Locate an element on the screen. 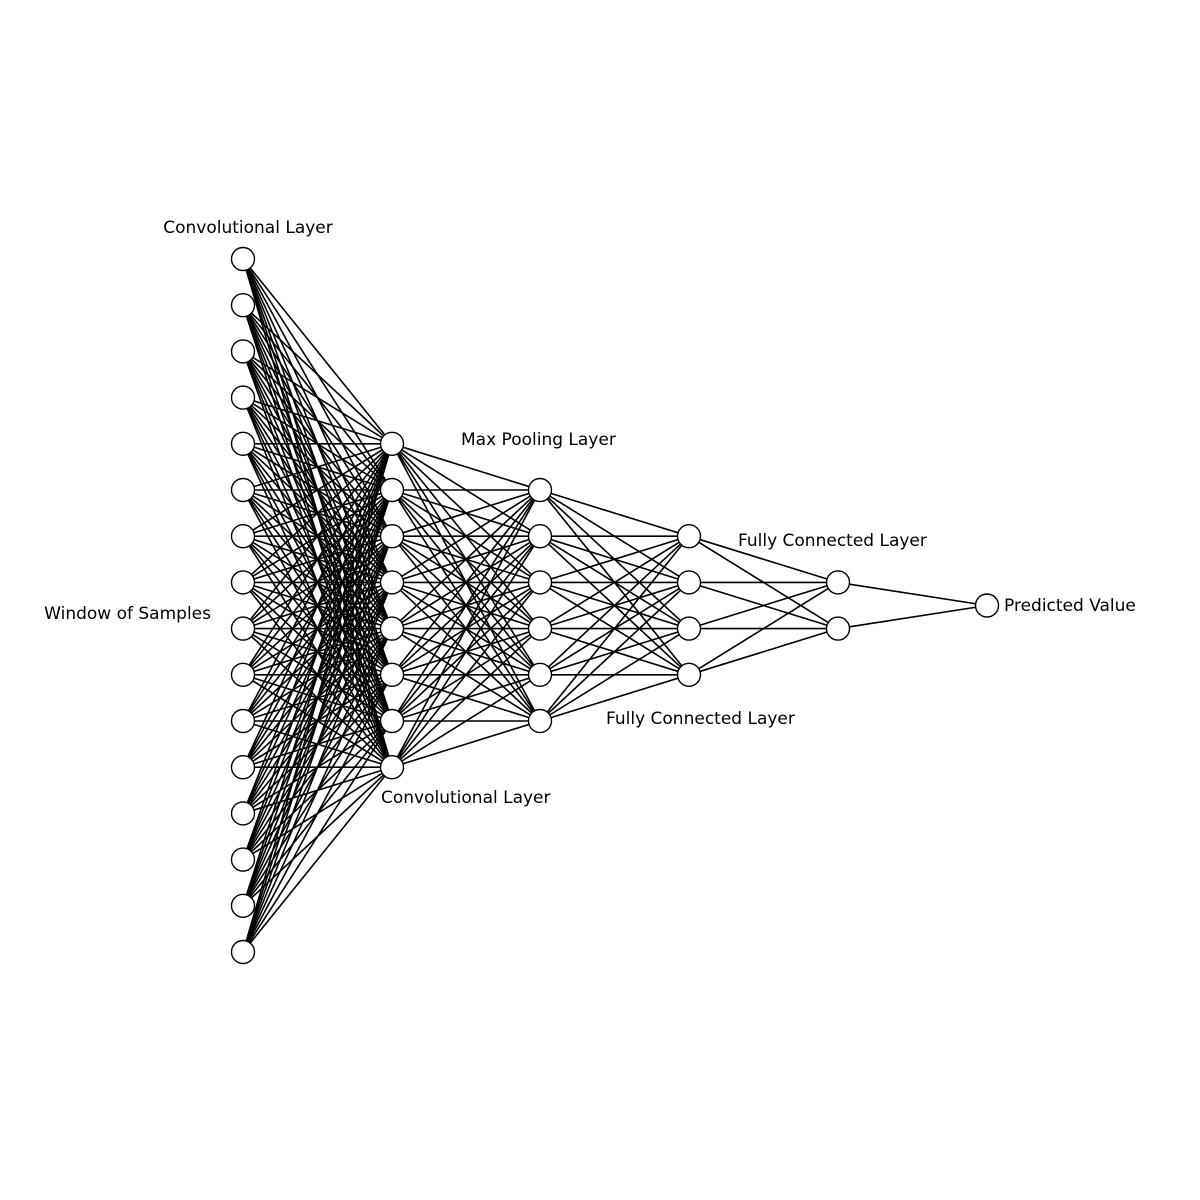  pool-layer-label: Max Pooling Layer is located at coordinates (538, 440).